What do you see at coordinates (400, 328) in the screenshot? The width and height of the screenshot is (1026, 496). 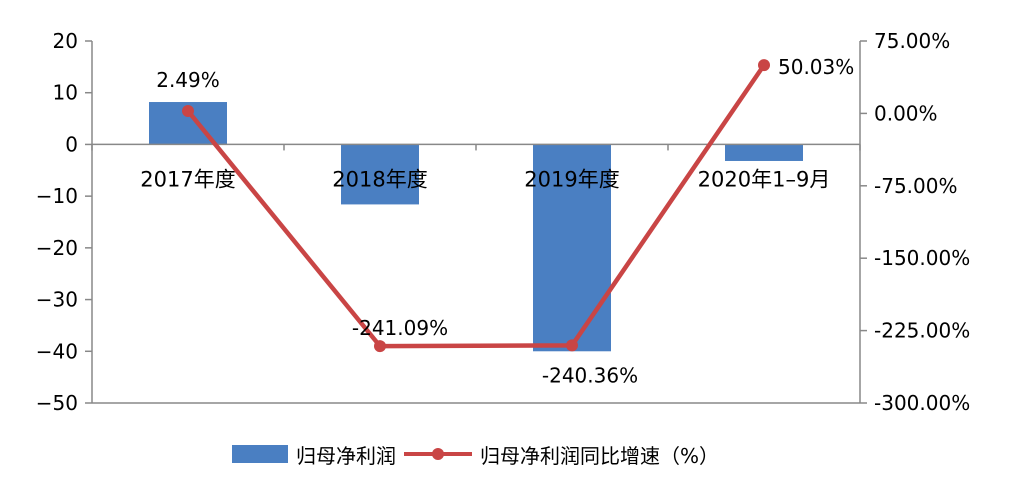 I see `line-data-label: -241.09%` at bounding box center [400, 328].